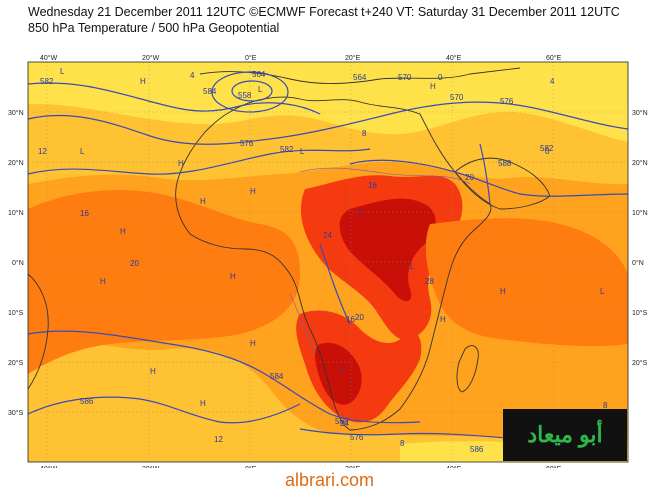 This screenshot has height=491, width=659. I want to click on lon-label-bottom: 20°E, so click(353, 466).